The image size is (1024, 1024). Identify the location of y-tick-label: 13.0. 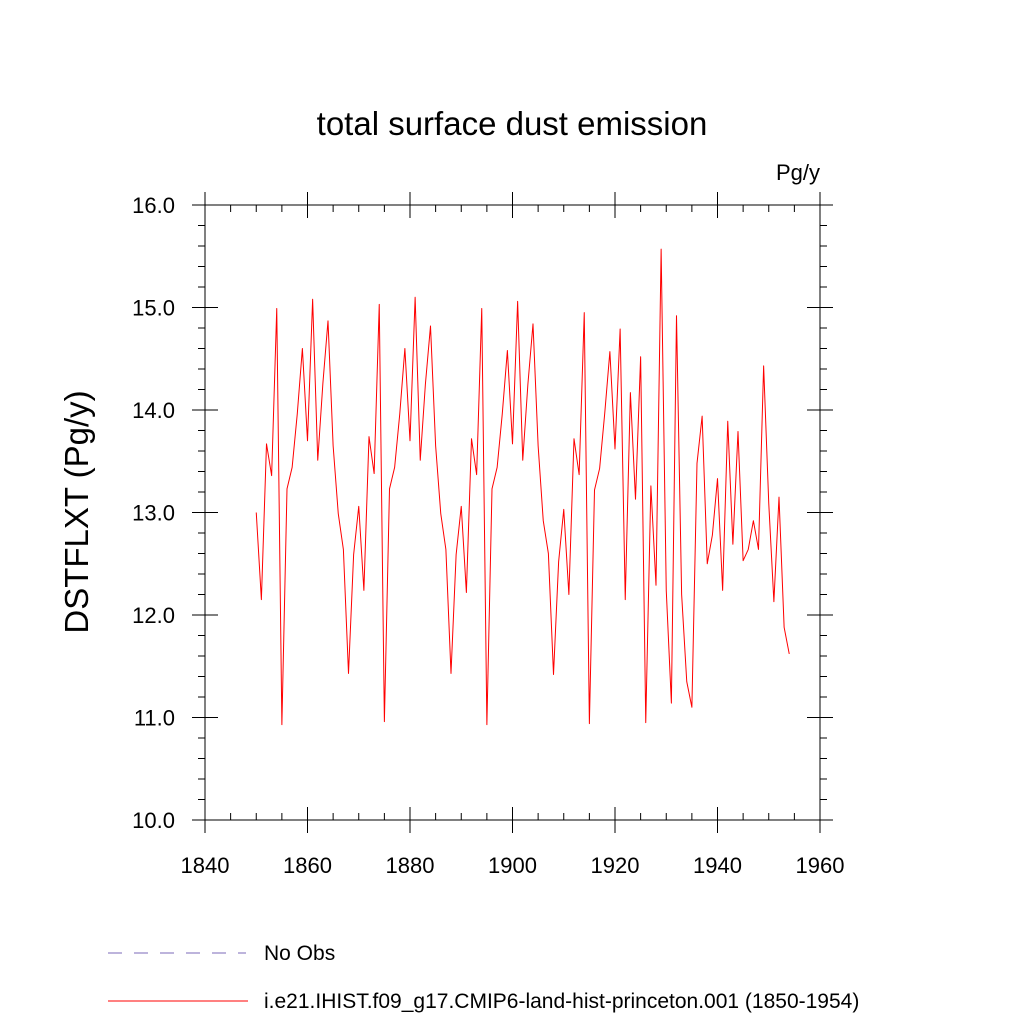
(153, 513).